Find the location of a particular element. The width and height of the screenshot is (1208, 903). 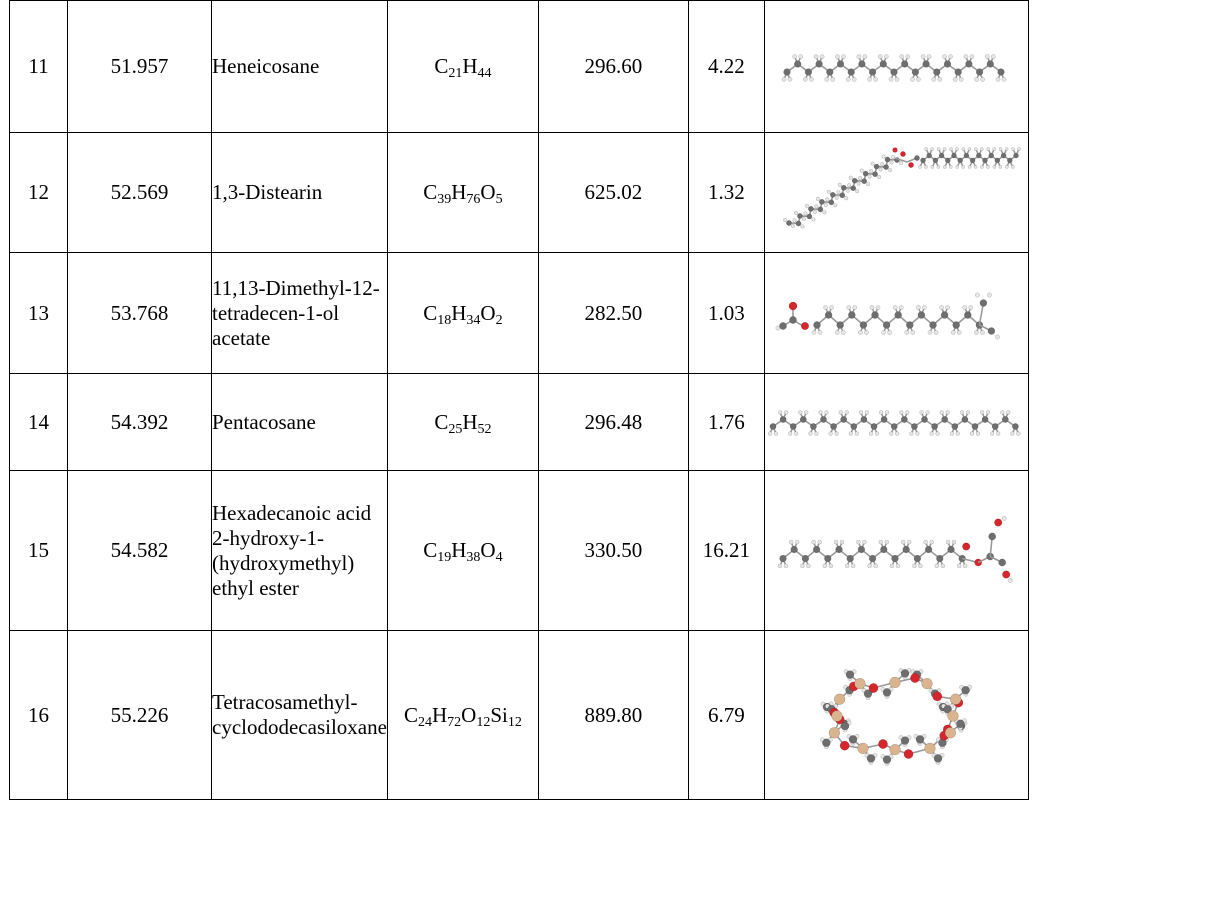

formula-count: 38 is located at coordinates (473, 557).